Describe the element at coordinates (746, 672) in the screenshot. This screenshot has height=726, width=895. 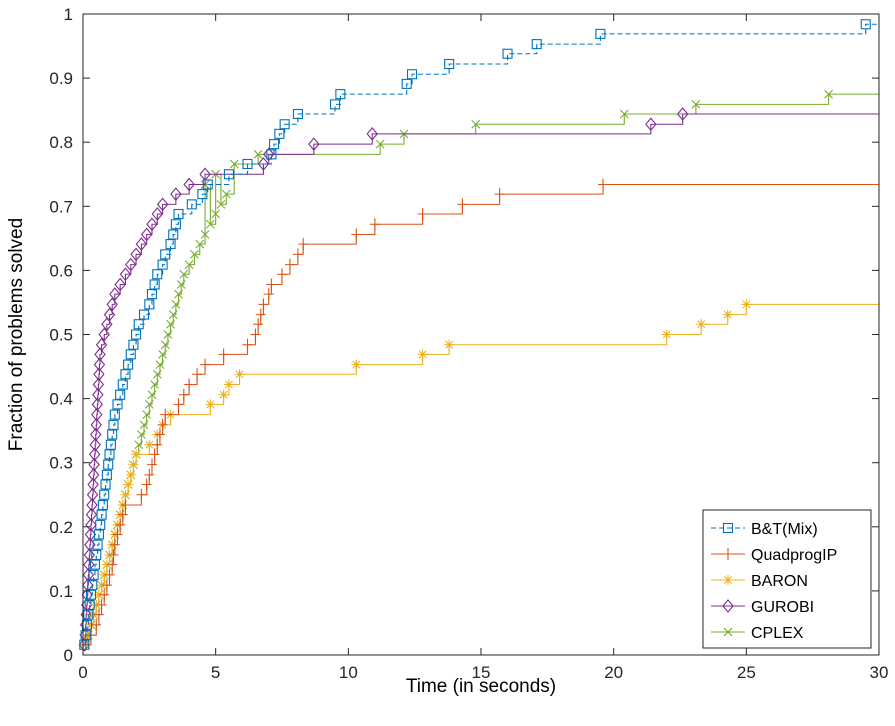
I see `x-tick-label: 25` at that location.